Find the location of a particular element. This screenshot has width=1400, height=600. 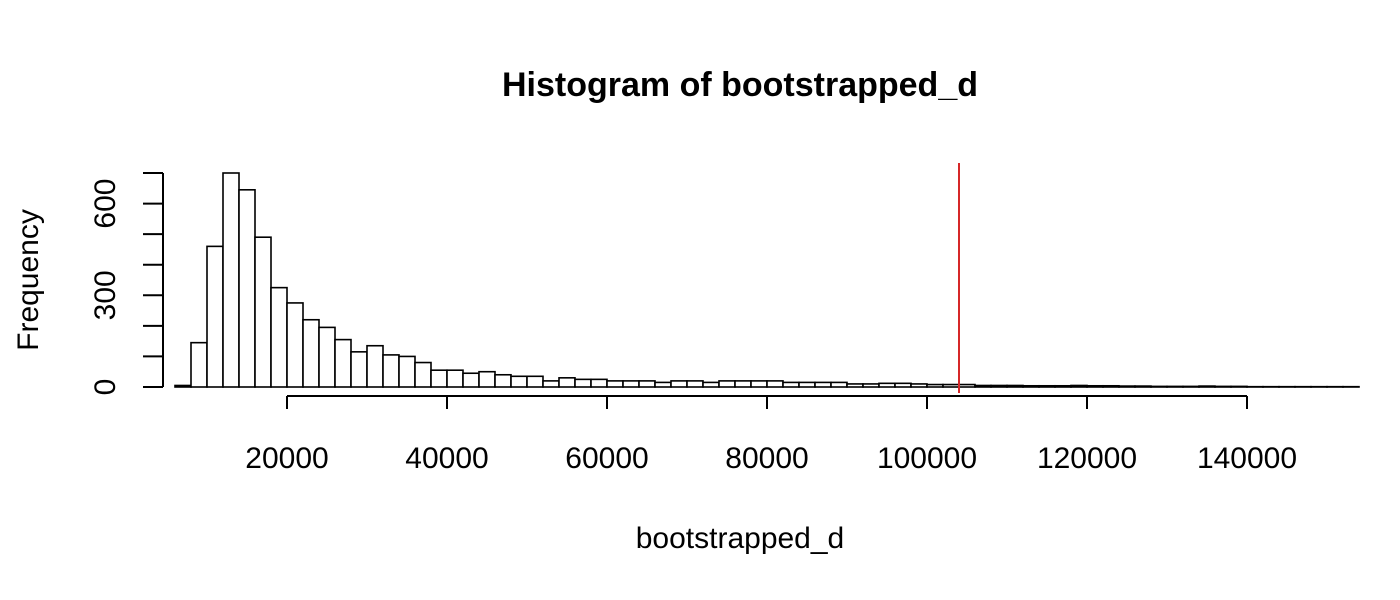

x-tick-label: 60000 is located at coordinates (606, 458).